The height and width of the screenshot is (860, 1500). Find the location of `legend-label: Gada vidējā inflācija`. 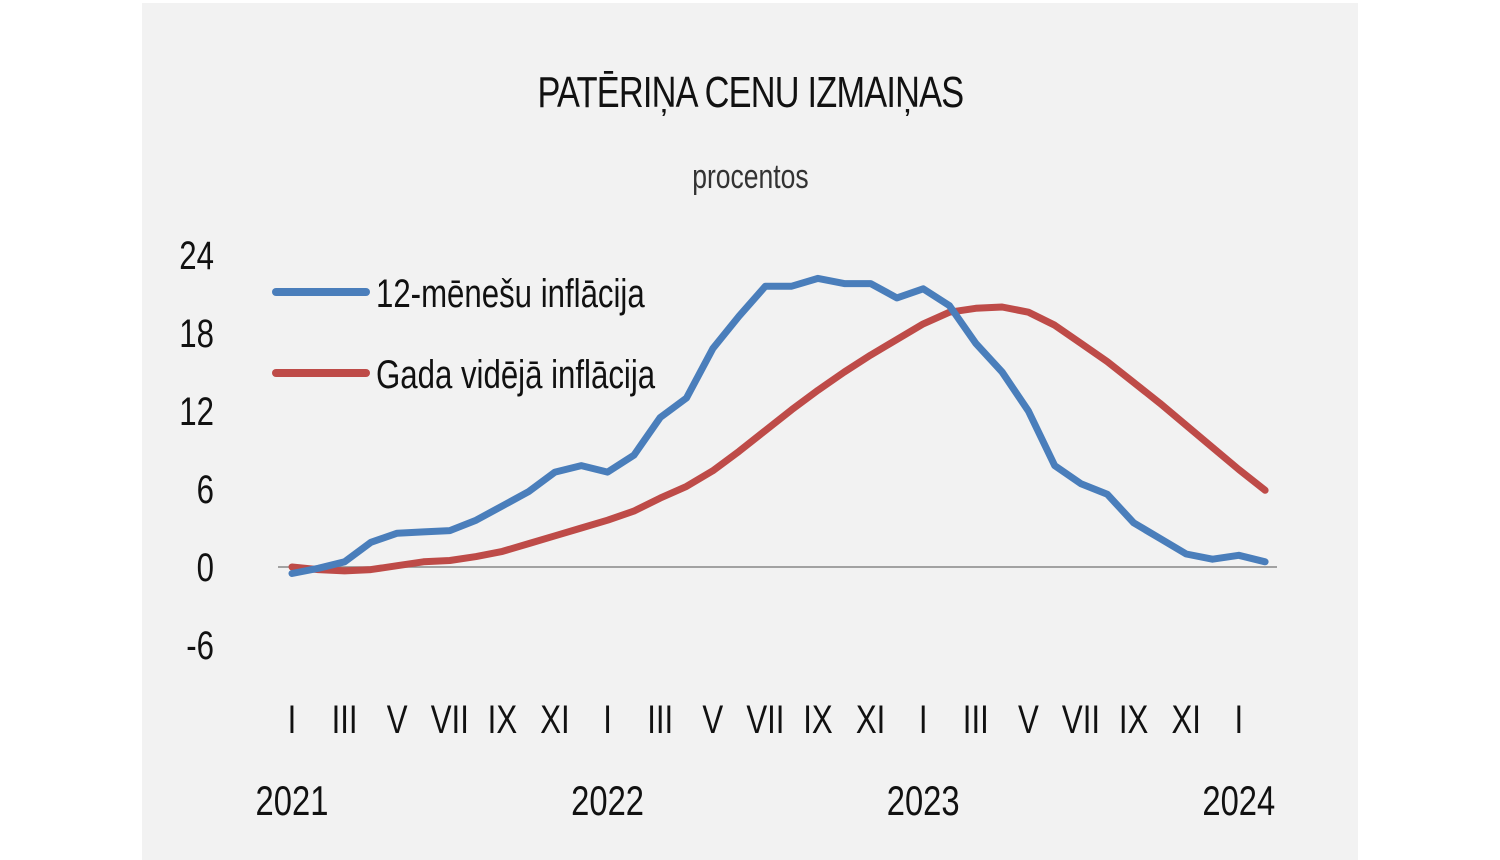

legend-label: Gada vidējā inflācija is located at coordinates (515, 374).